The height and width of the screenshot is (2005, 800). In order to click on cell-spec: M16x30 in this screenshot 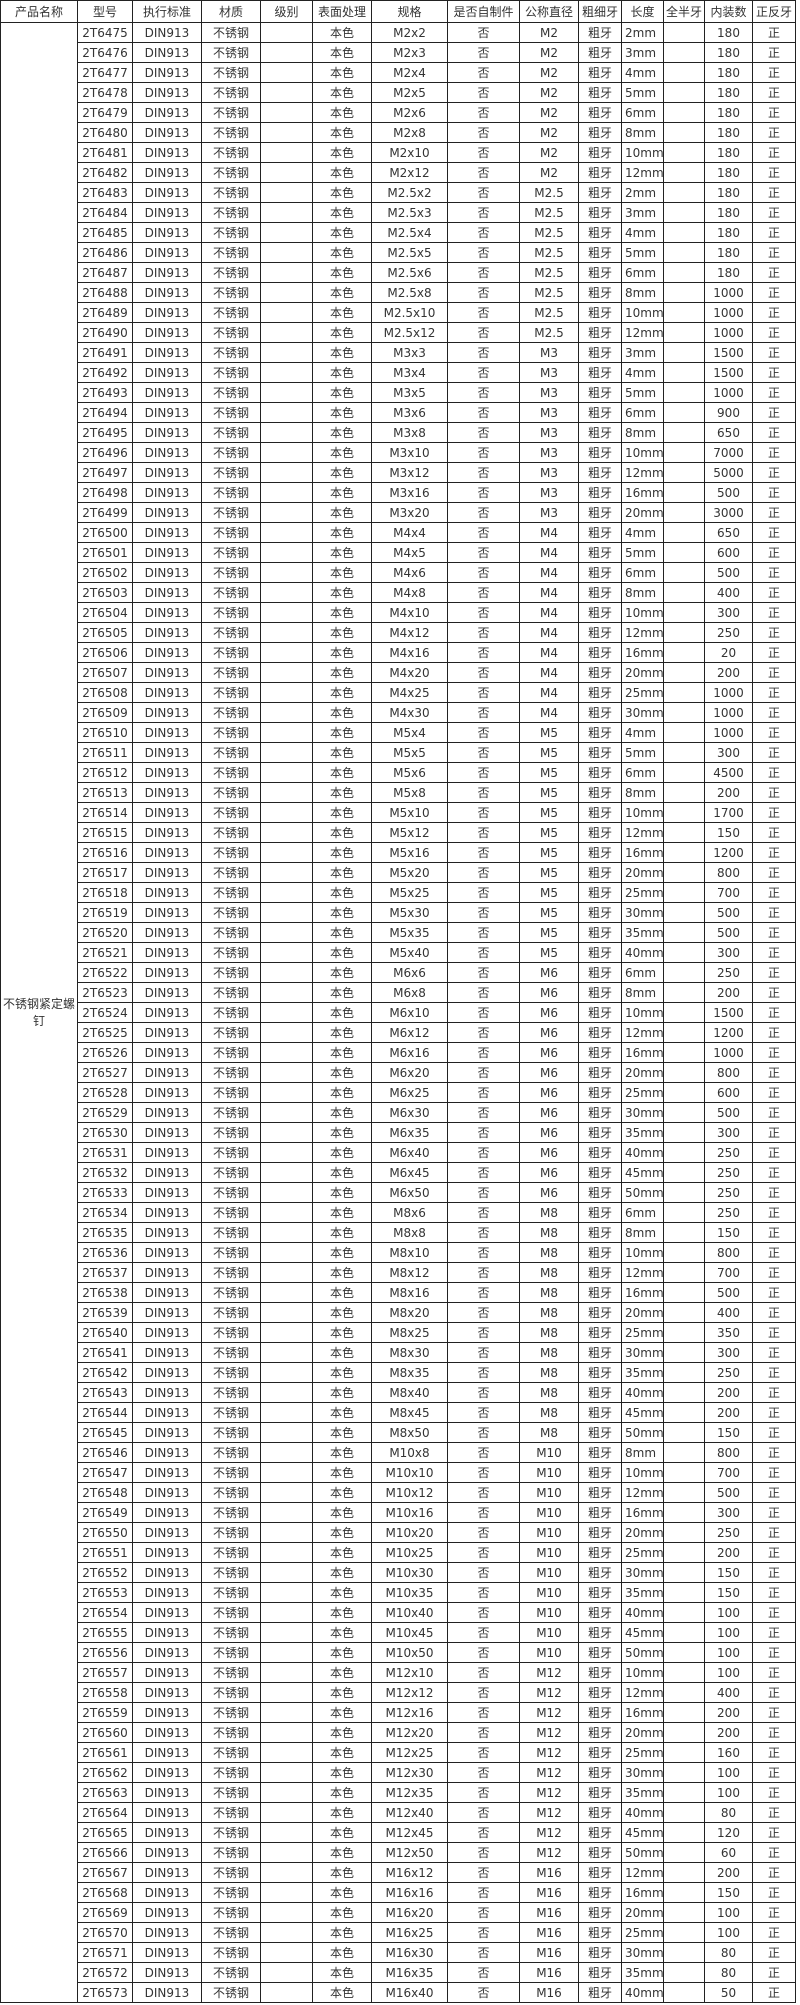, I will do `click(409, 1952)`.